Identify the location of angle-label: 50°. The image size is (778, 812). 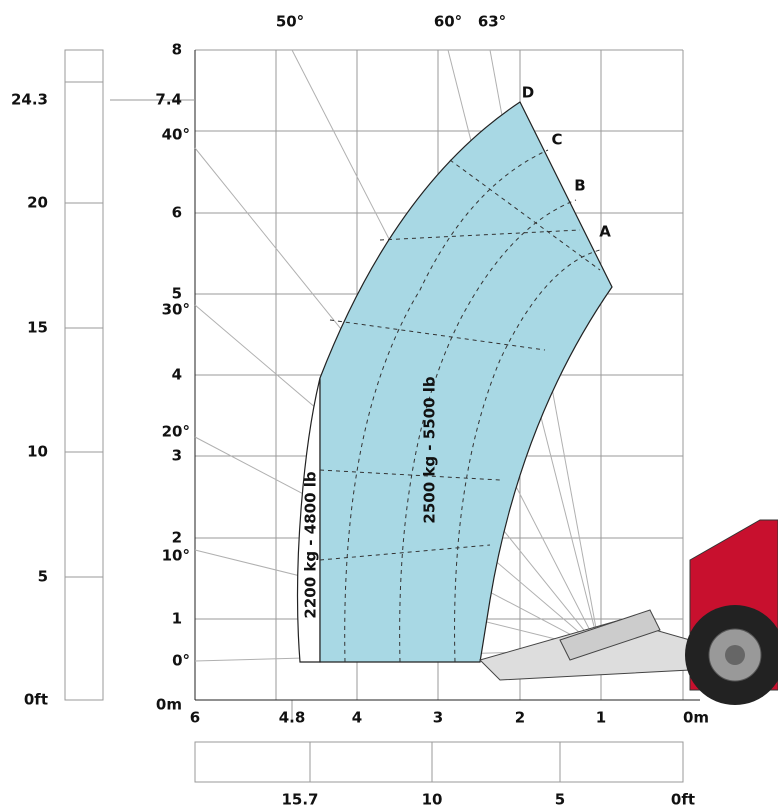
(290, 22).